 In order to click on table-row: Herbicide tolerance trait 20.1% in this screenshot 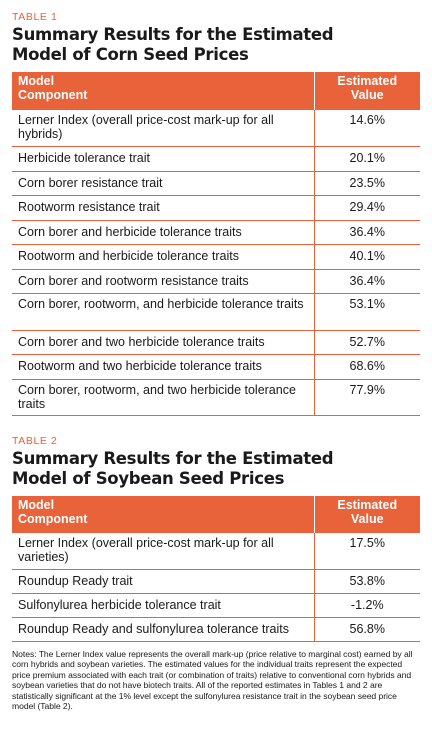, I will do `click(216, 159)`.